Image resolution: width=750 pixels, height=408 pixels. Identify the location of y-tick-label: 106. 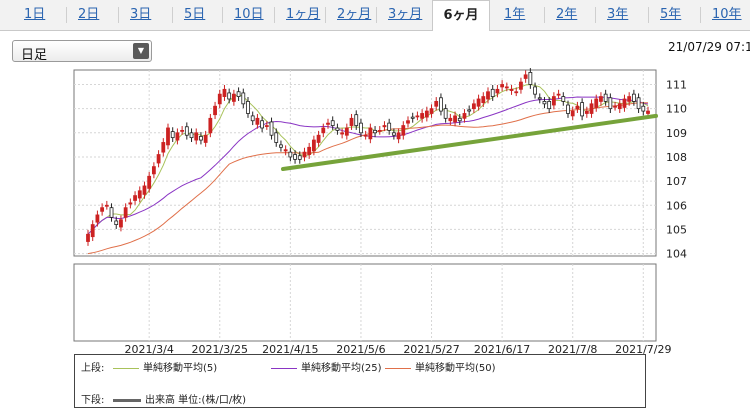
(676, 205).